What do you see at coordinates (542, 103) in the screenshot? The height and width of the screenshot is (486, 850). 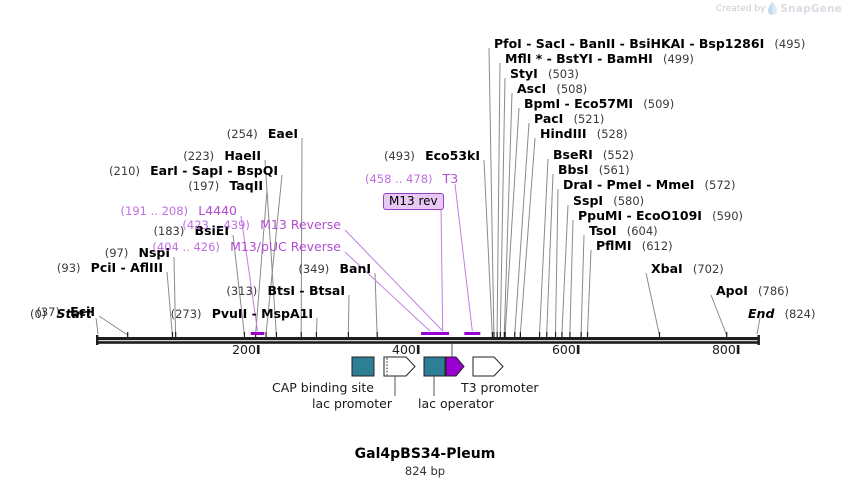 I see `enzyme-name: BpmI` at bounding box center [542, 103].